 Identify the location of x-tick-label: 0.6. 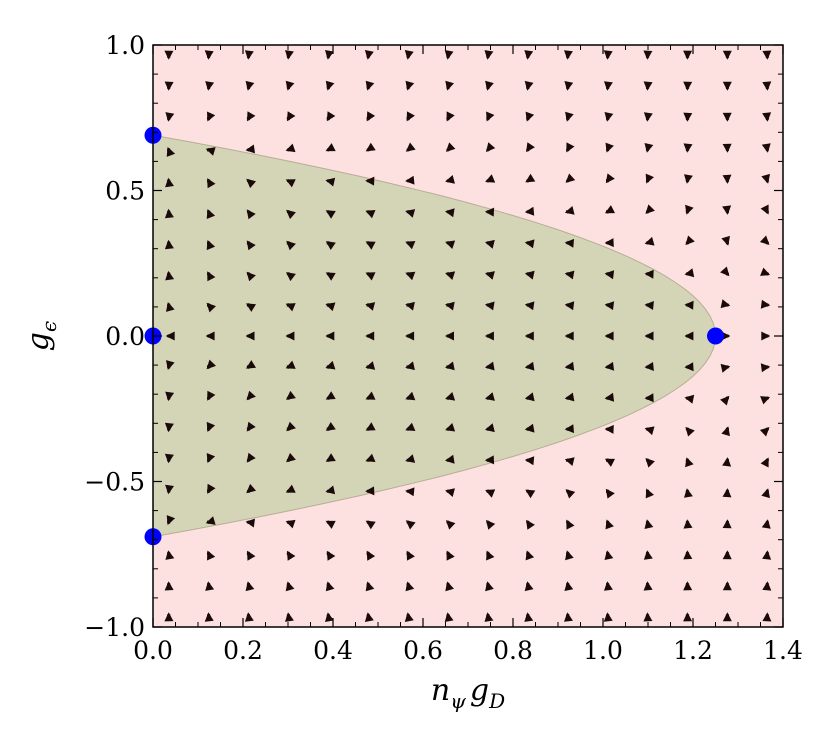
(423, 650).